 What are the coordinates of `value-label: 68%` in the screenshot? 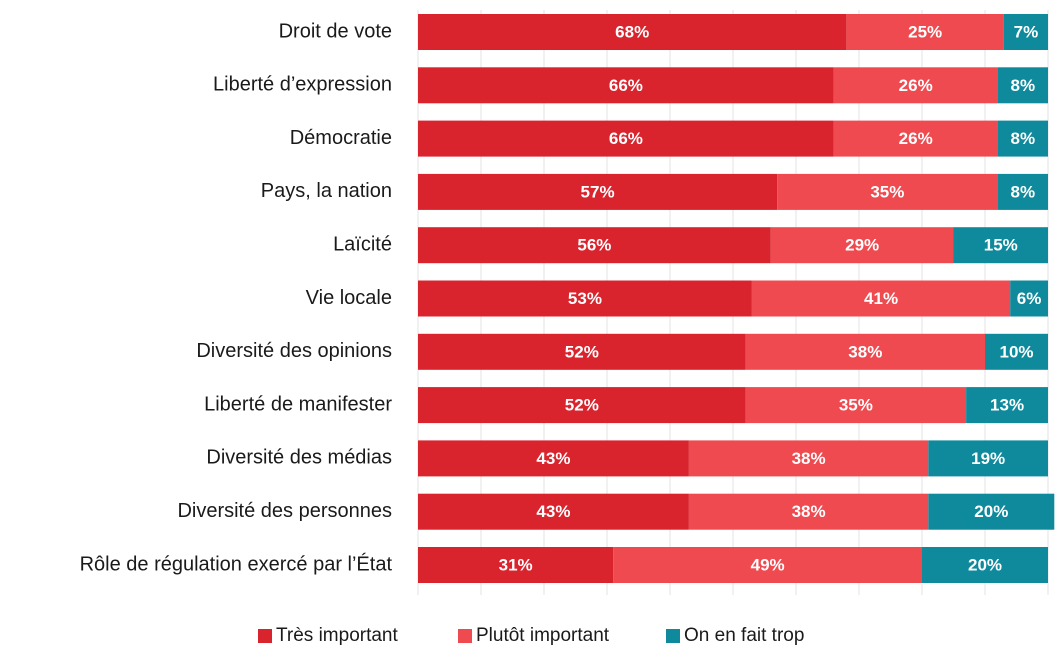 It's located at (632, 31).